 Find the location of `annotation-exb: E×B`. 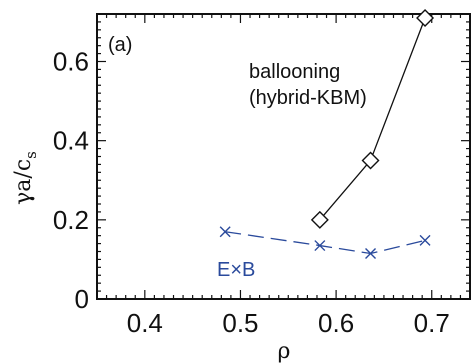

annotation-exb: E×B is located at coordinates (236, 270).